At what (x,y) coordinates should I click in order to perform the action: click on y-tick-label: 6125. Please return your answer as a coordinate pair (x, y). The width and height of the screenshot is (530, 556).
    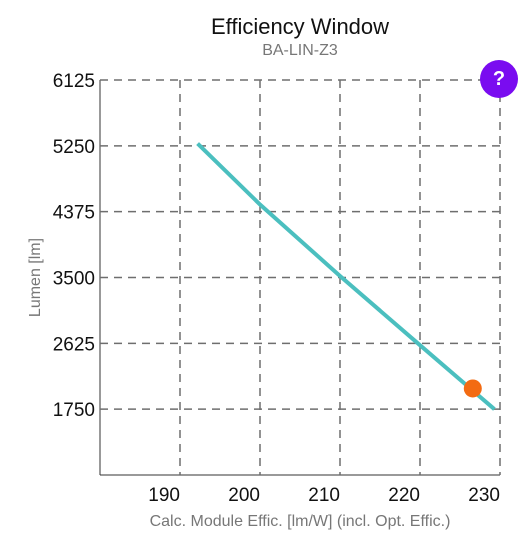
    Looking at the image, I should click on (74, 81).